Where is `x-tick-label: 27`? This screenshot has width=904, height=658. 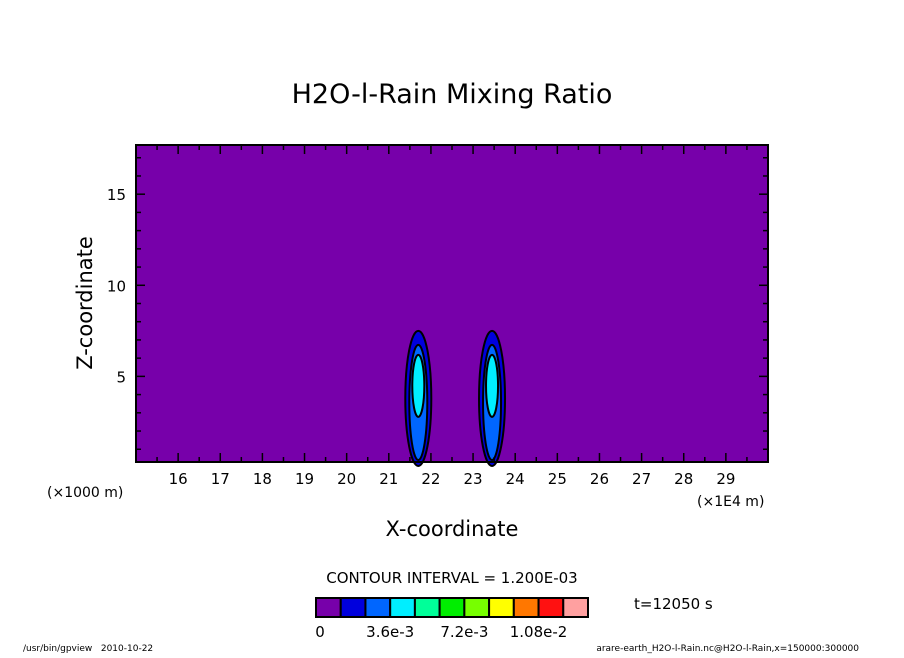
x-tick-label: 27 is located at coordinates (641, 479).